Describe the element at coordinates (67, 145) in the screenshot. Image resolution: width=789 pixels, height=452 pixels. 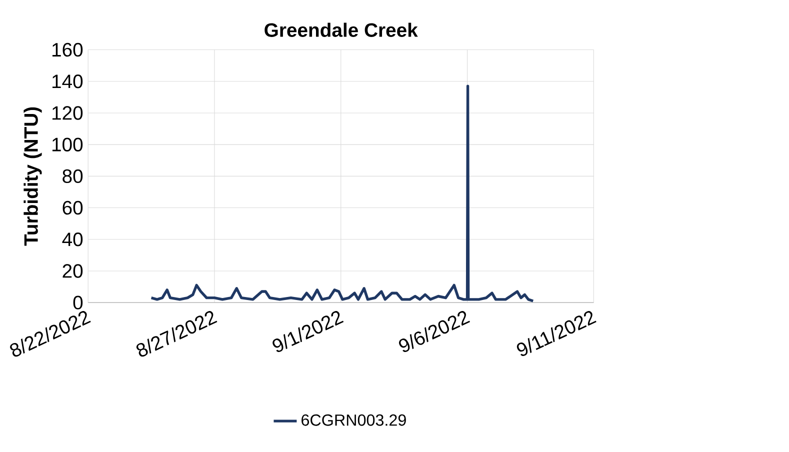
I see `y-tick-label: 100` at that location.